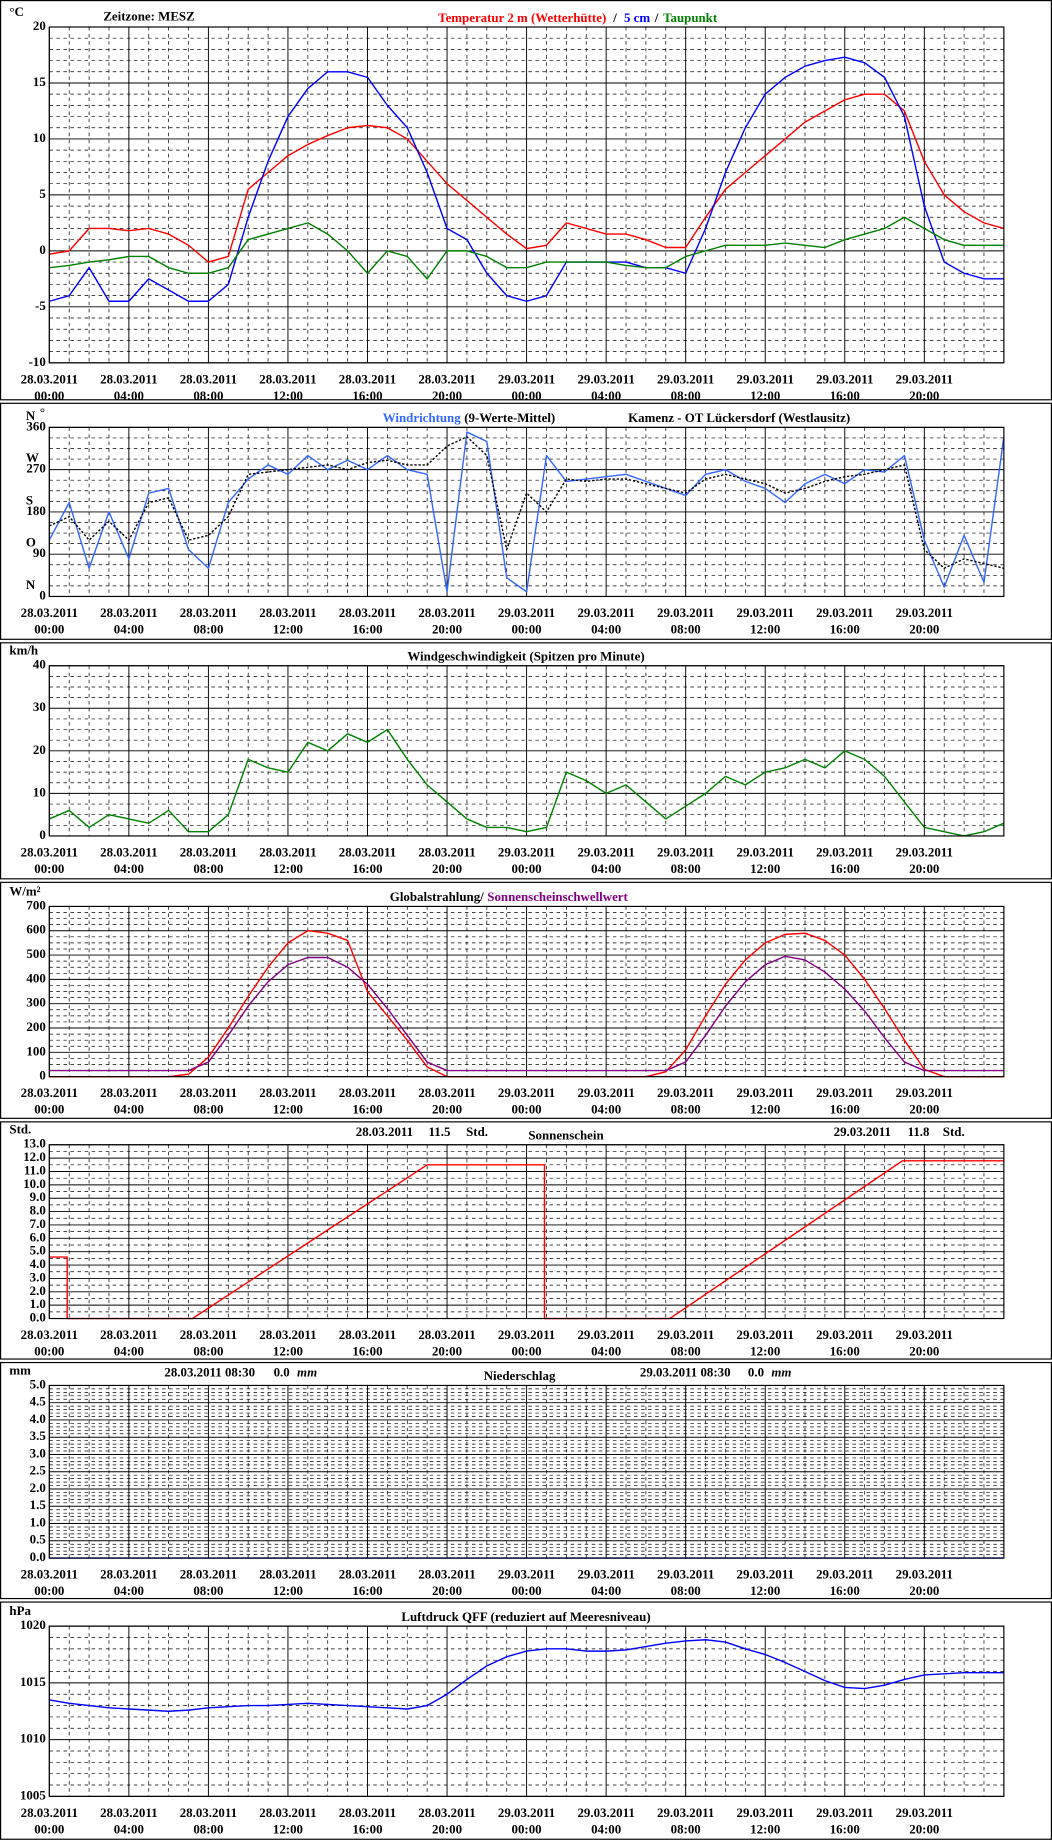 Image resolution: width=1052 pixels, height=1841 pixels. Describe the element at coordinates (35, 904) in the screenshot. I see `y-tick-label: 700` at that location.